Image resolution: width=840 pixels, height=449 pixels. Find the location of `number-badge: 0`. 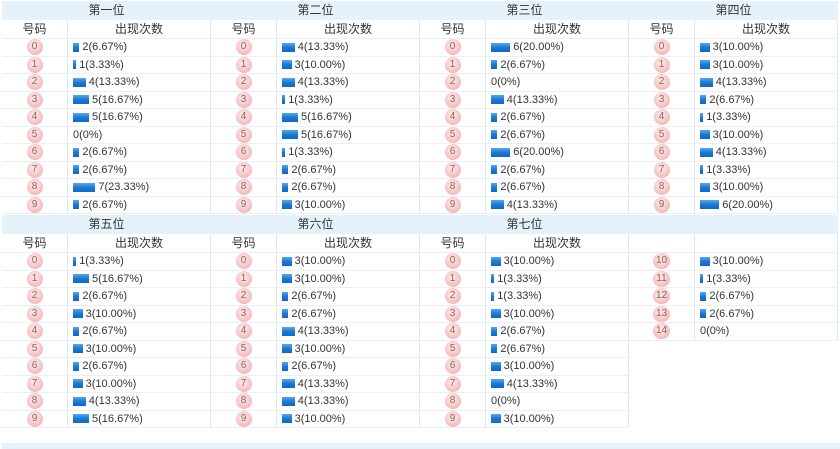

number-badge: 0 is located at coordinates (34, 261).